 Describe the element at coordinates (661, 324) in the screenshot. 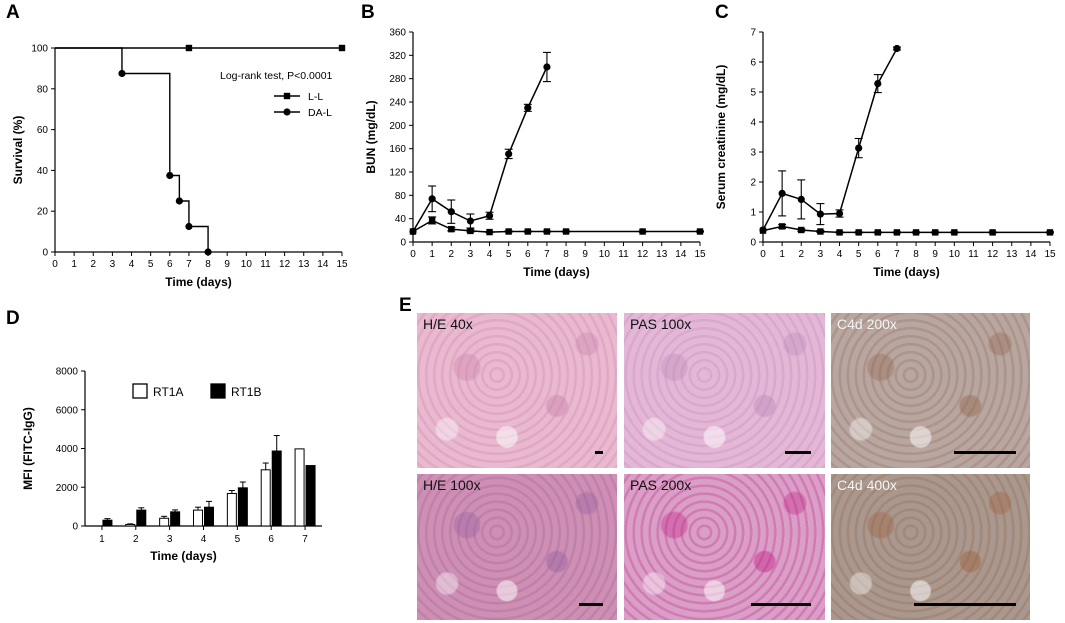

I see `micrograph-caption: PAS 100x` at that location.